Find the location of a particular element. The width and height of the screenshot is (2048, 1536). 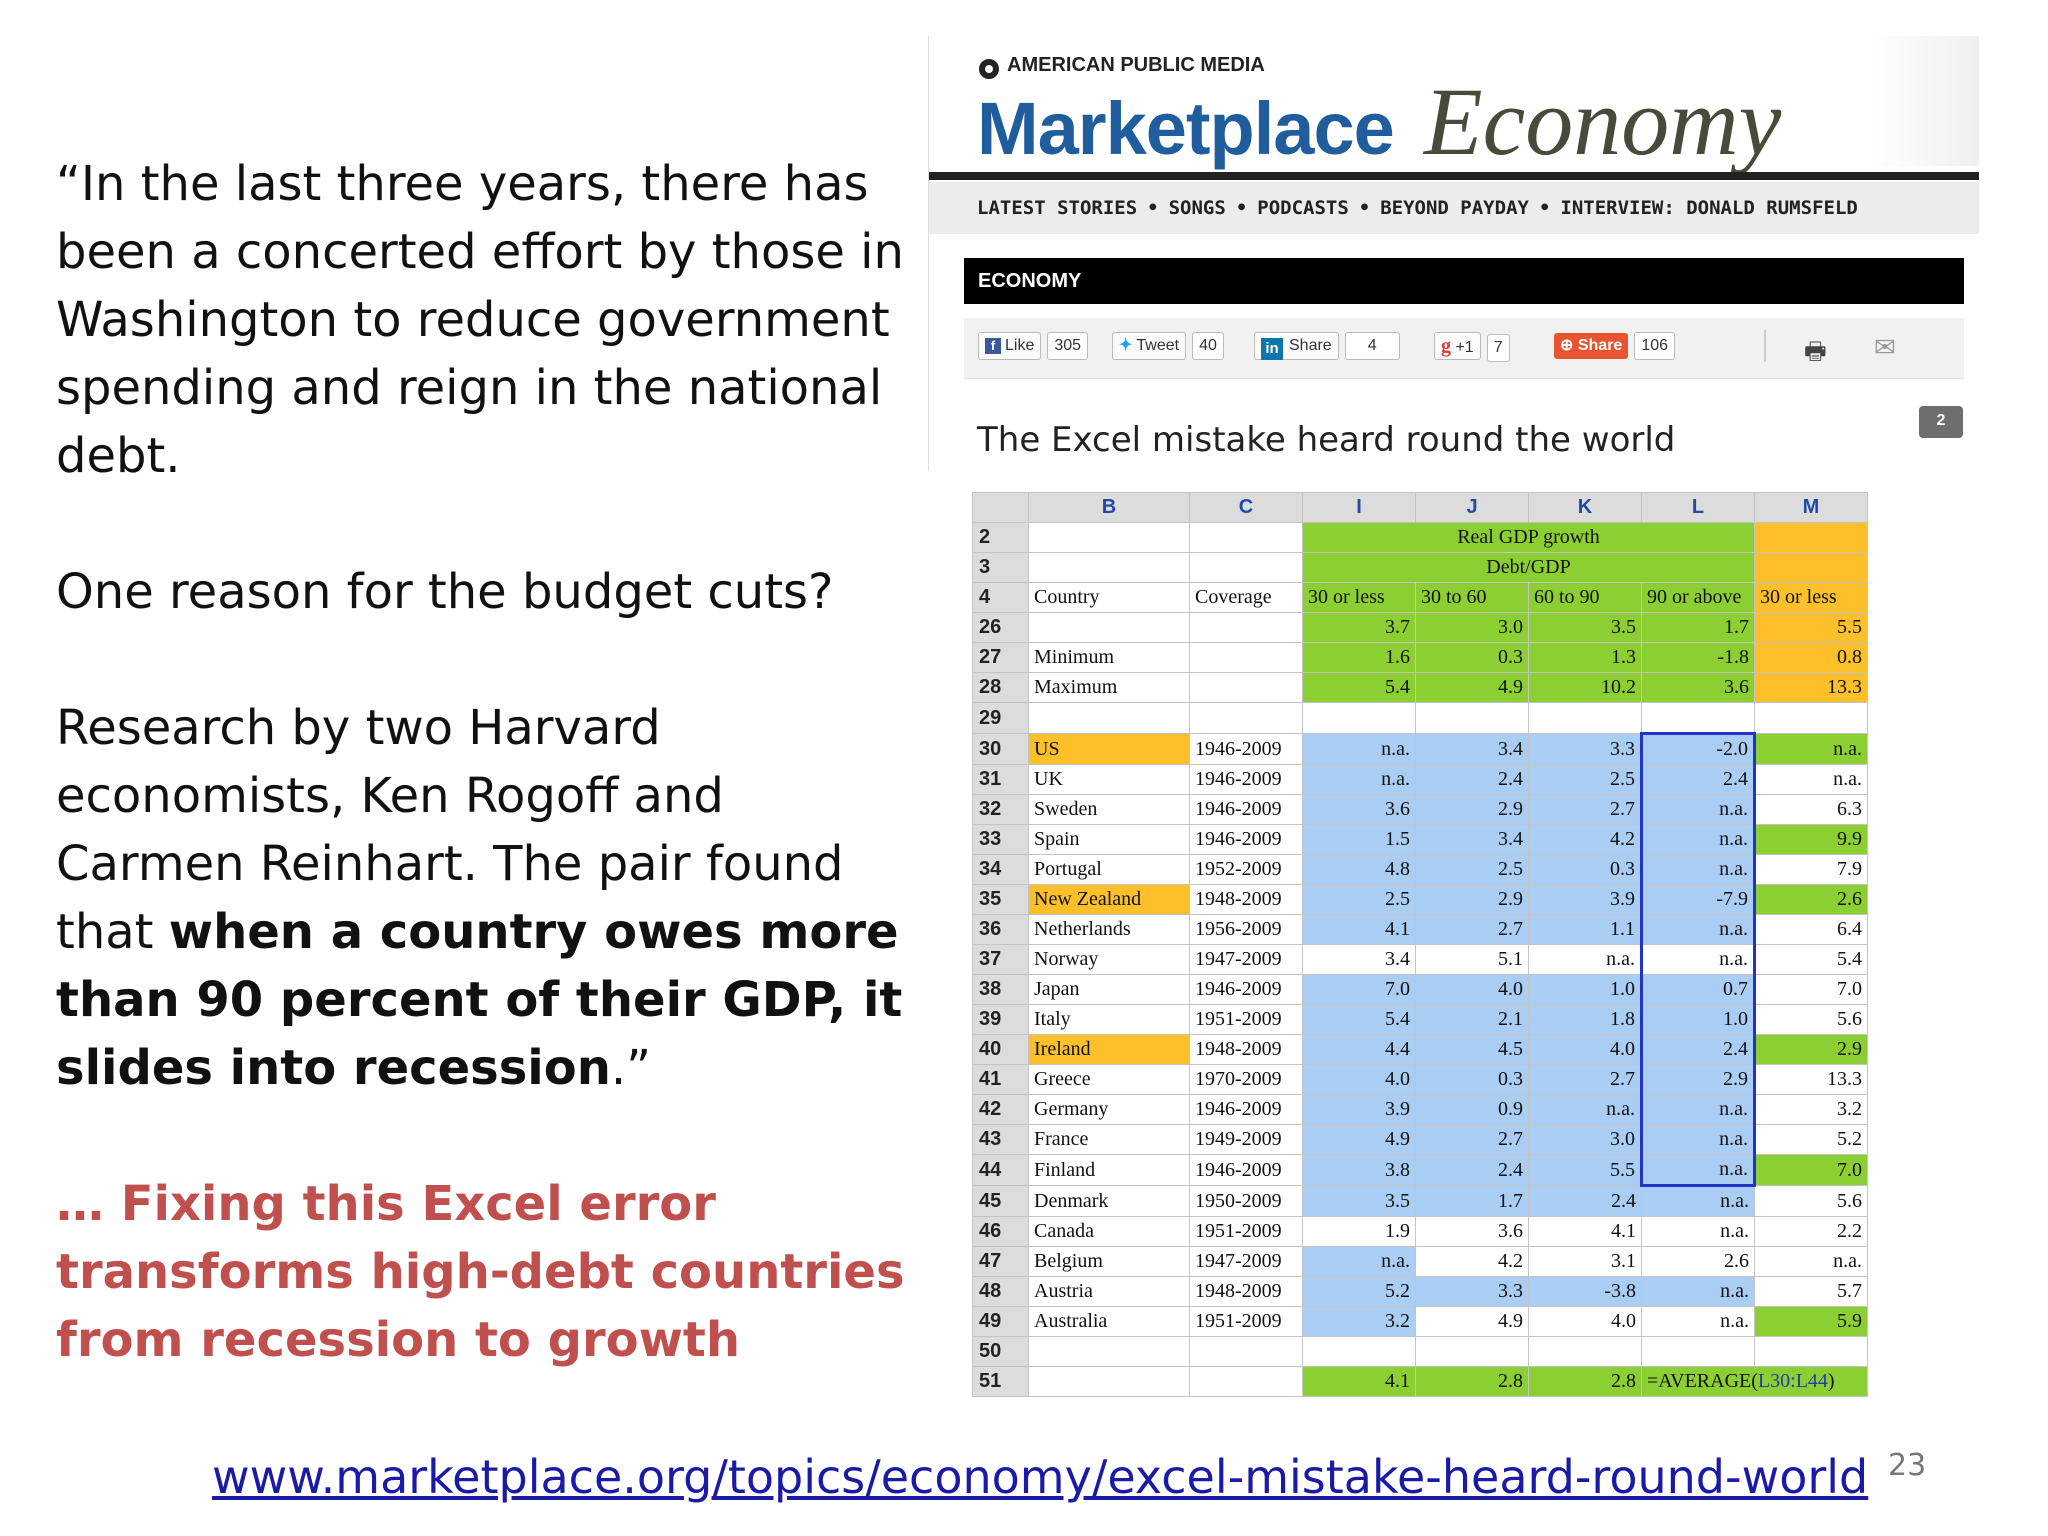

google-plus-button: g +1 is located at coordinates (1457, 346).